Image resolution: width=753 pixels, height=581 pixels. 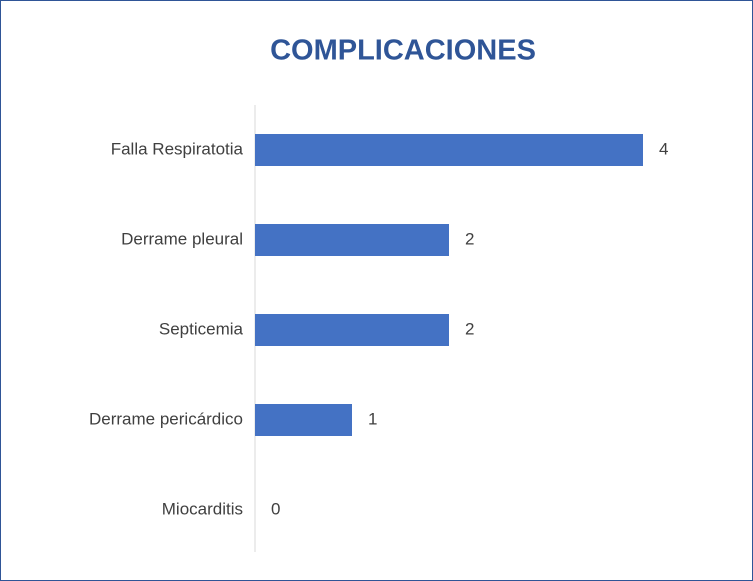 I want to click on data-label: 1, so click(x=372, y=418).